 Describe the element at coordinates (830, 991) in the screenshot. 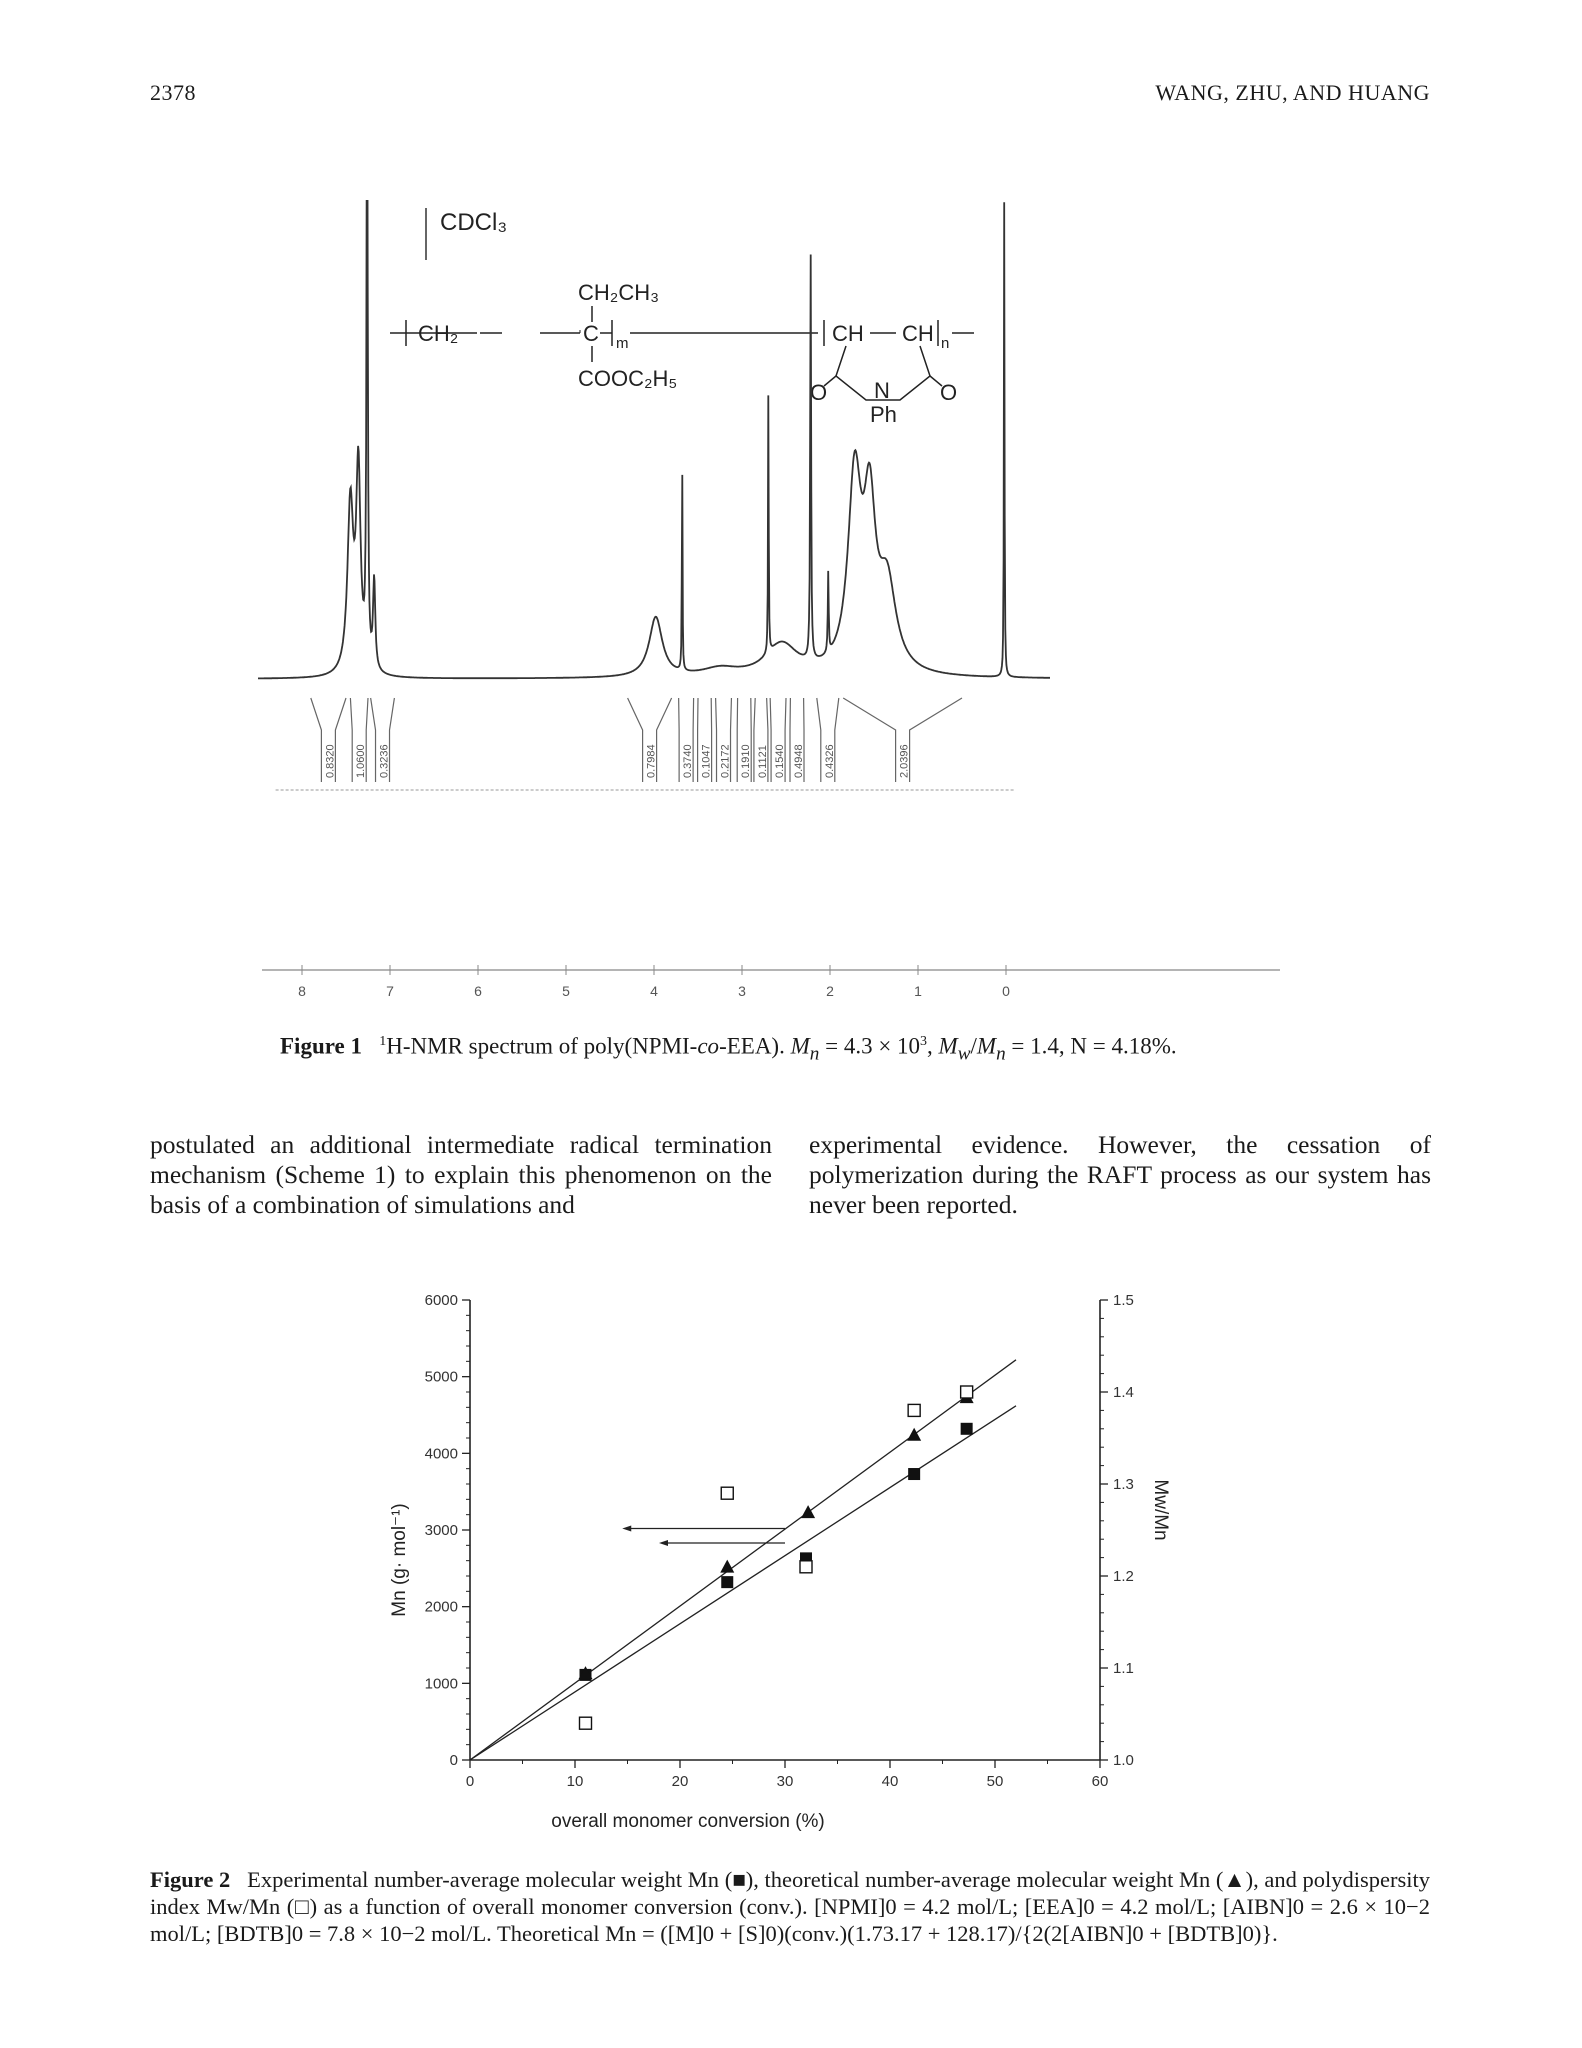

I see `nmr-tick-label: 2` at that location.